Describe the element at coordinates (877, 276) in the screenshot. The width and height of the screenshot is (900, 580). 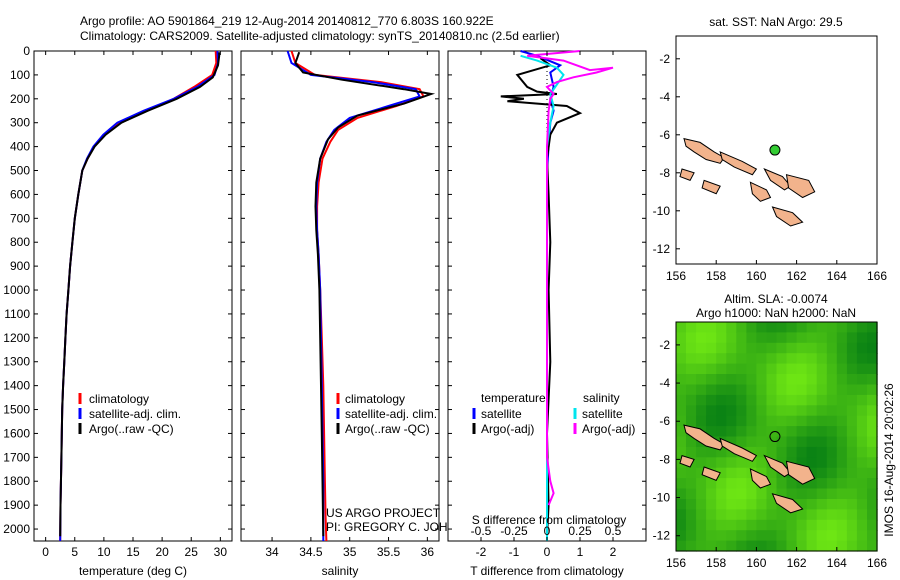
I see `x-tick-label: 166` at that location.